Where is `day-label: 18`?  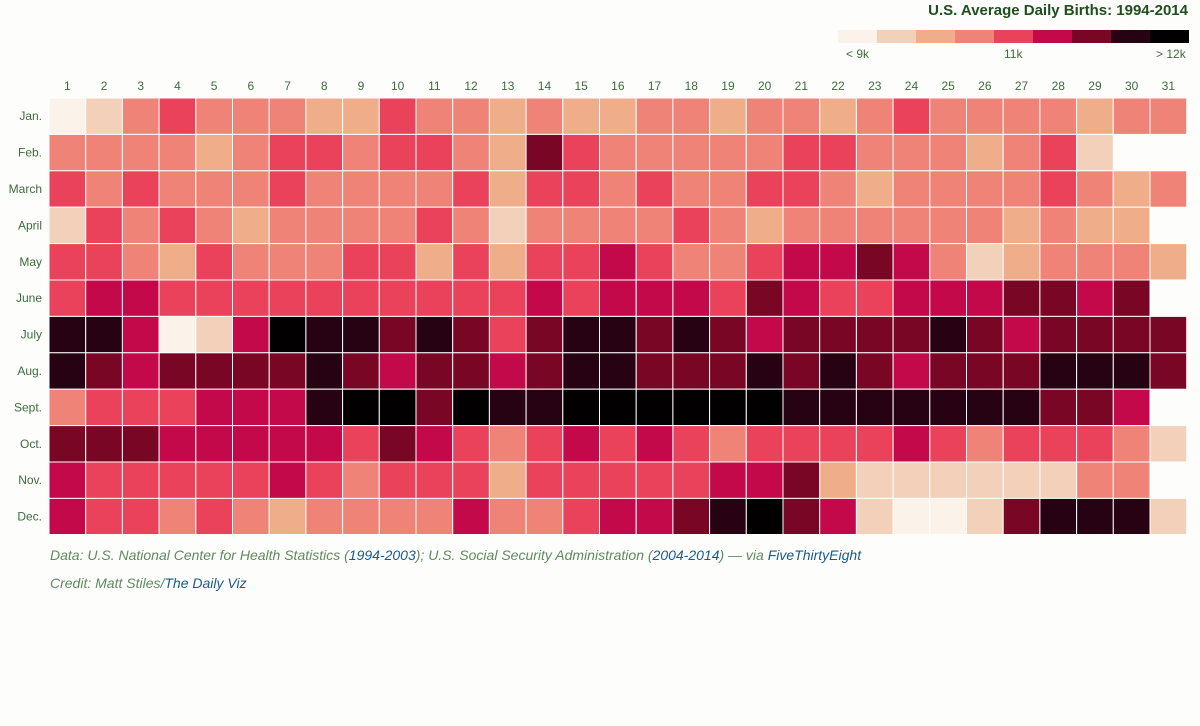 day-label: 18 is located at coordinates (692, 86).